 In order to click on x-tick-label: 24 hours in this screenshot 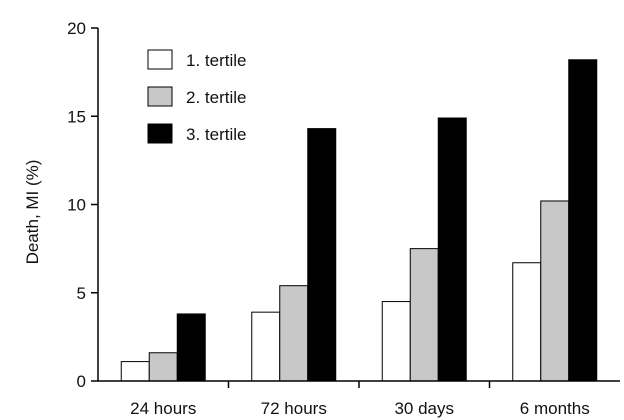, I will do `click(163, 408)`.